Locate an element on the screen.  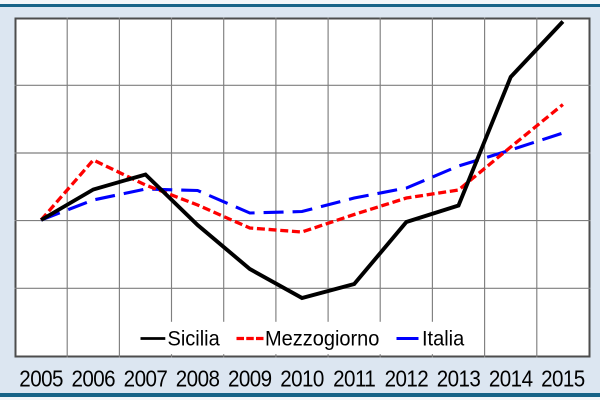
svg-text: 2008 is located at coordinates (198, 379).